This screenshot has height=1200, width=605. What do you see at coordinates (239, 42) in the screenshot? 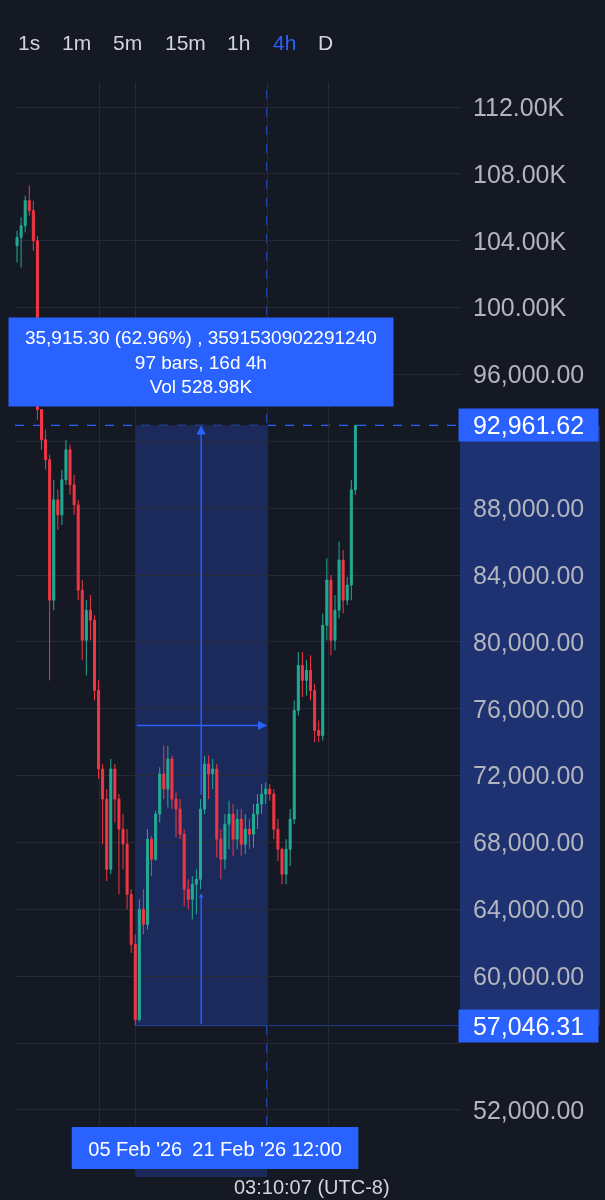
I see `text: 1h` at bounding box center [239, 42].